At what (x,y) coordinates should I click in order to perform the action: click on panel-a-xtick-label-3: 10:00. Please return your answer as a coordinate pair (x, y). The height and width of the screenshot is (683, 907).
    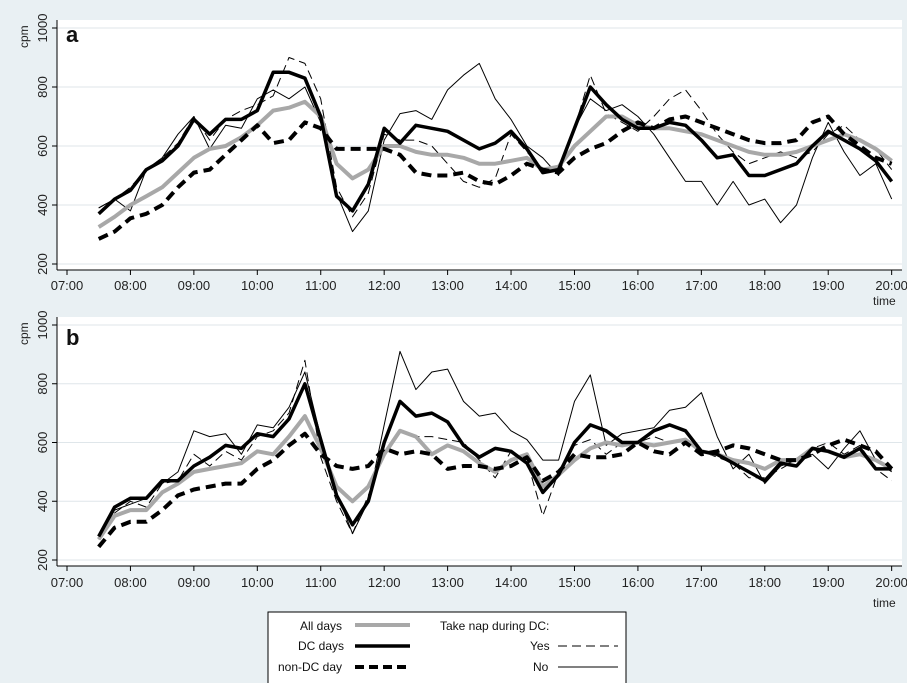
    Looking at the image, I should click on (257, 285).